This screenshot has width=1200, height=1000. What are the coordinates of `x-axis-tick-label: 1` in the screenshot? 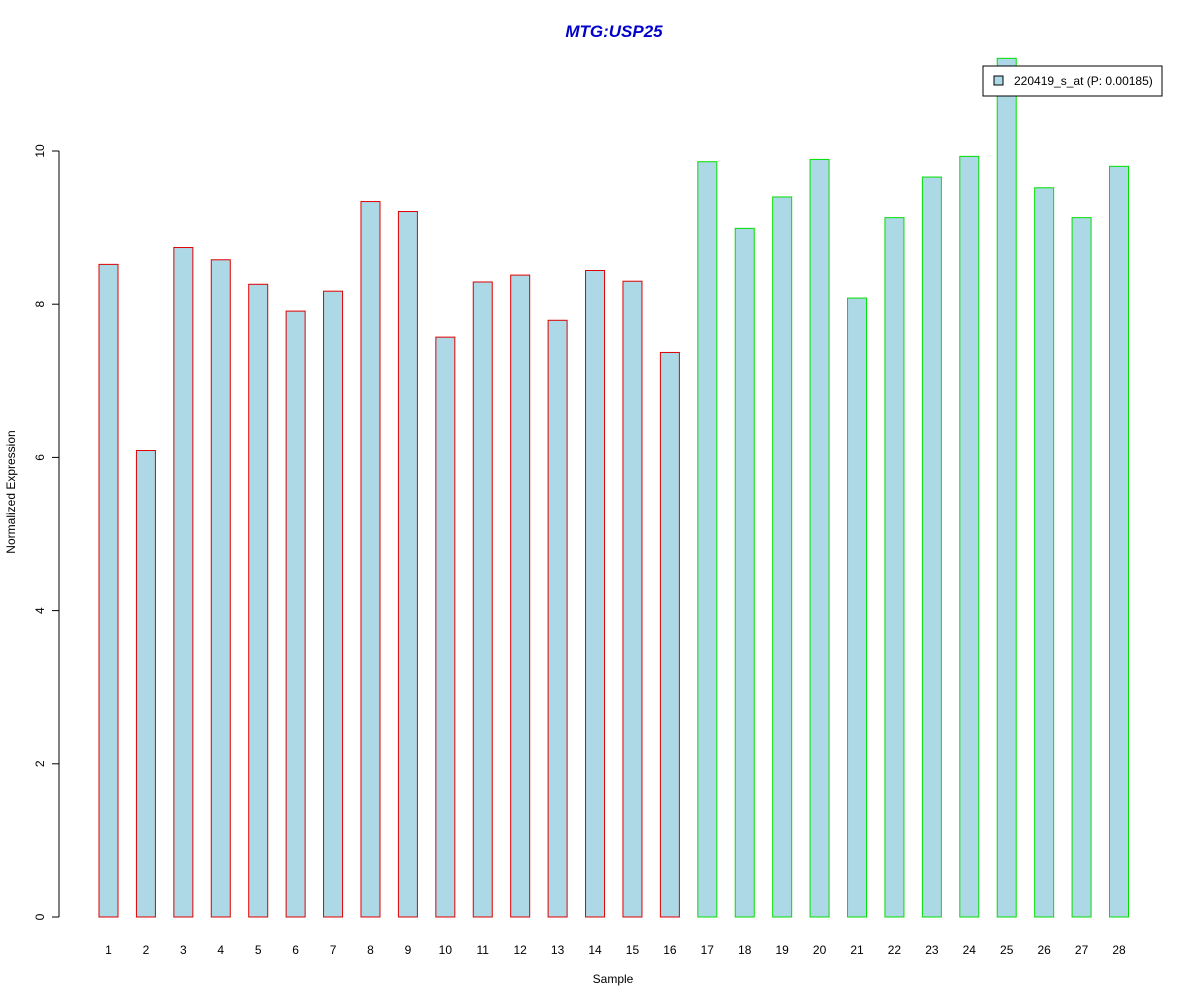 It's located at (108, 950).